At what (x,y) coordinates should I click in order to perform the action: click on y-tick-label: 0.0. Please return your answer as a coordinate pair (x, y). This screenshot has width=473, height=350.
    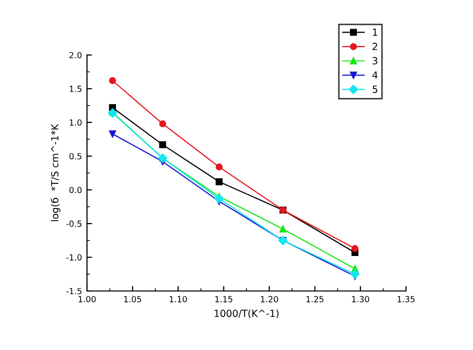
    Looking at the image, I should click on (75, 190).